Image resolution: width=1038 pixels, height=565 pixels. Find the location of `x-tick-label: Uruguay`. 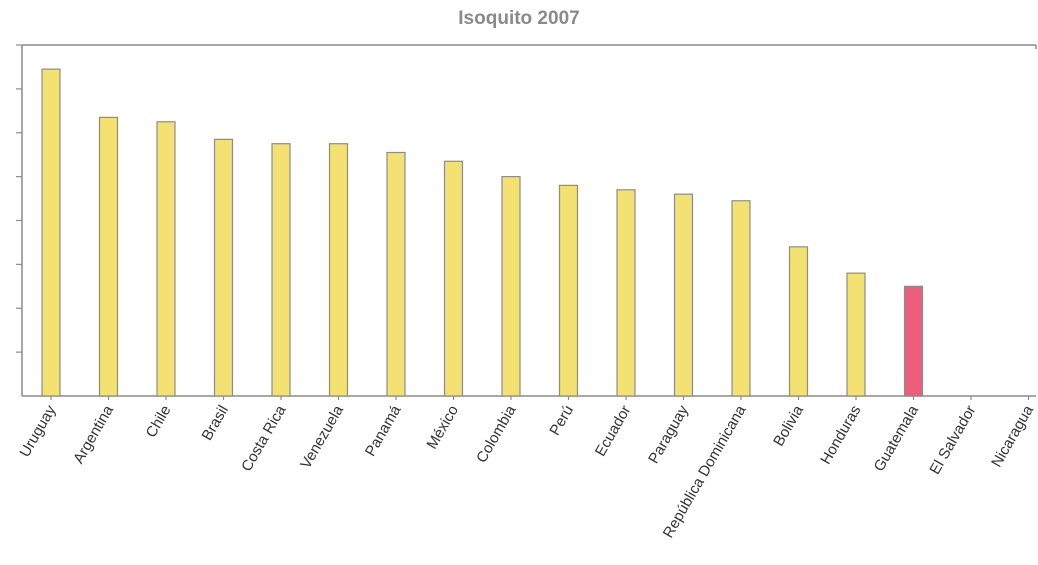

x-tick-label: Uruguay is located at coordinates (37, 431).